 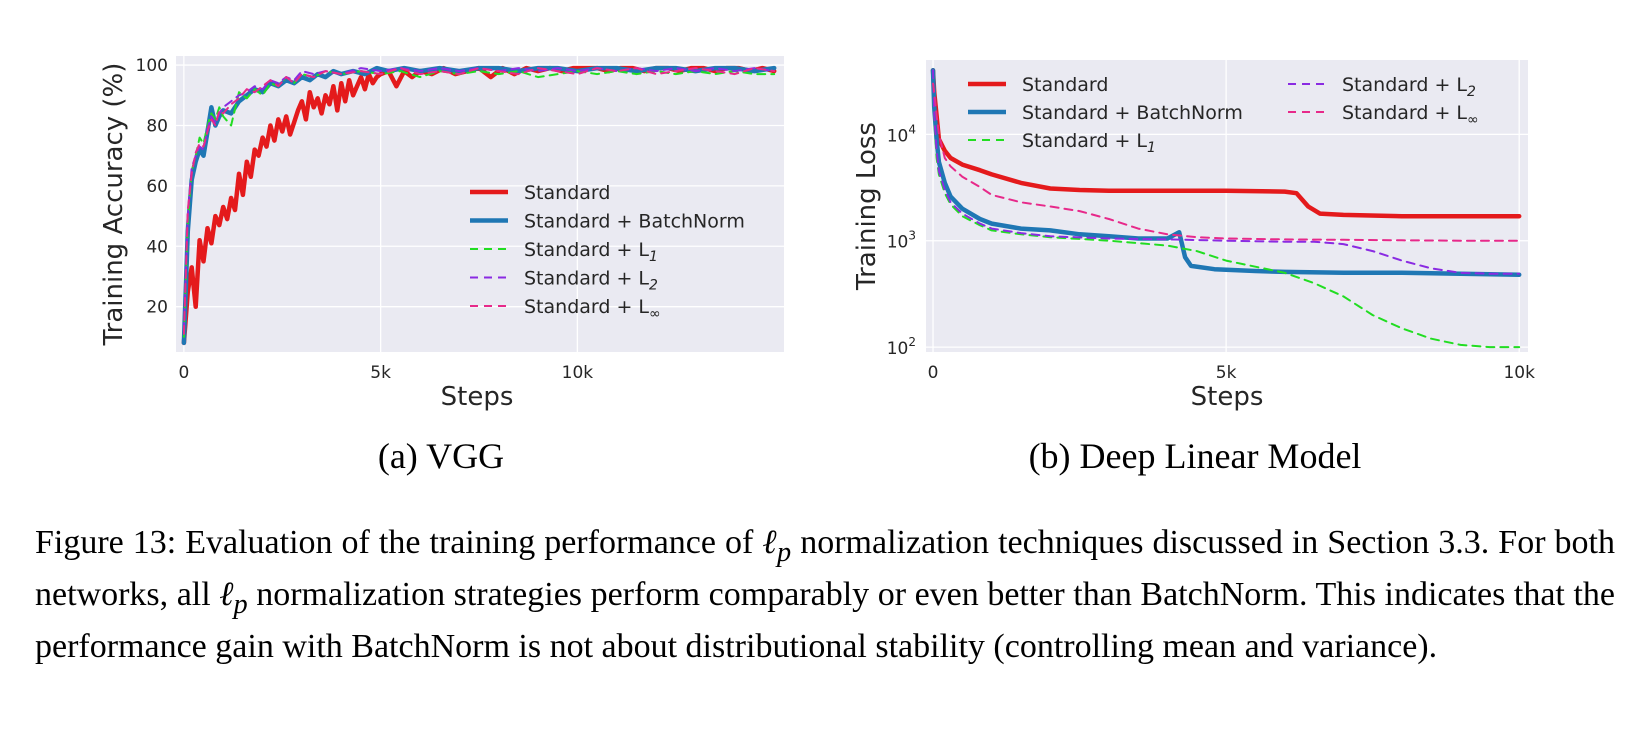 What do you see at coordinates (157, 308) in the screenshot?
I see `y-tick-label: 20` at bounding box center [157, 308].